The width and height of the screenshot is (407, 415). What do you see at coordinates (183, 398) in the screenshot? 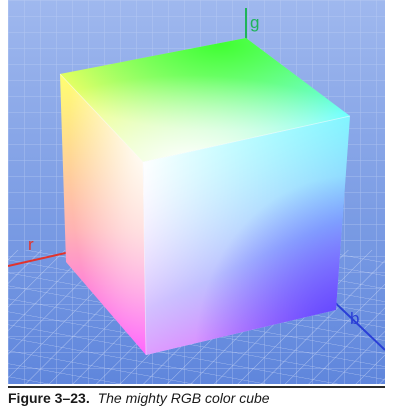
I see `figure-caption-text: The mighty RGB color cube` at bounding box center [183, 398].